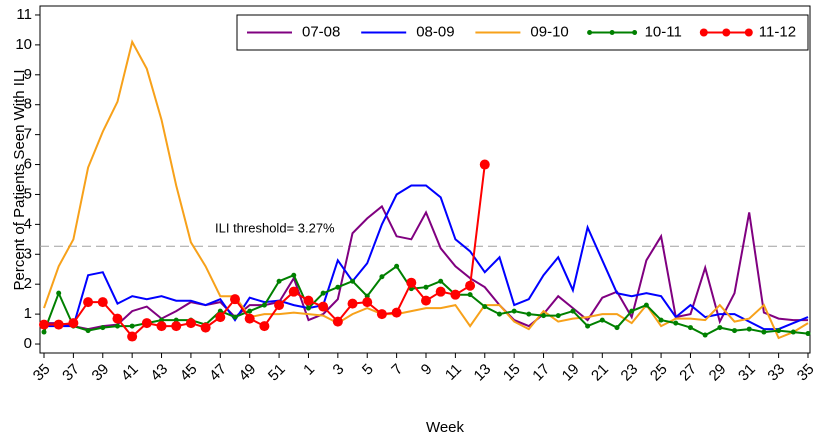  What do you see at coordinates (663, 31) in the screenshot?
I see `legend-label: 10-11` at bounding box center [663, 31].